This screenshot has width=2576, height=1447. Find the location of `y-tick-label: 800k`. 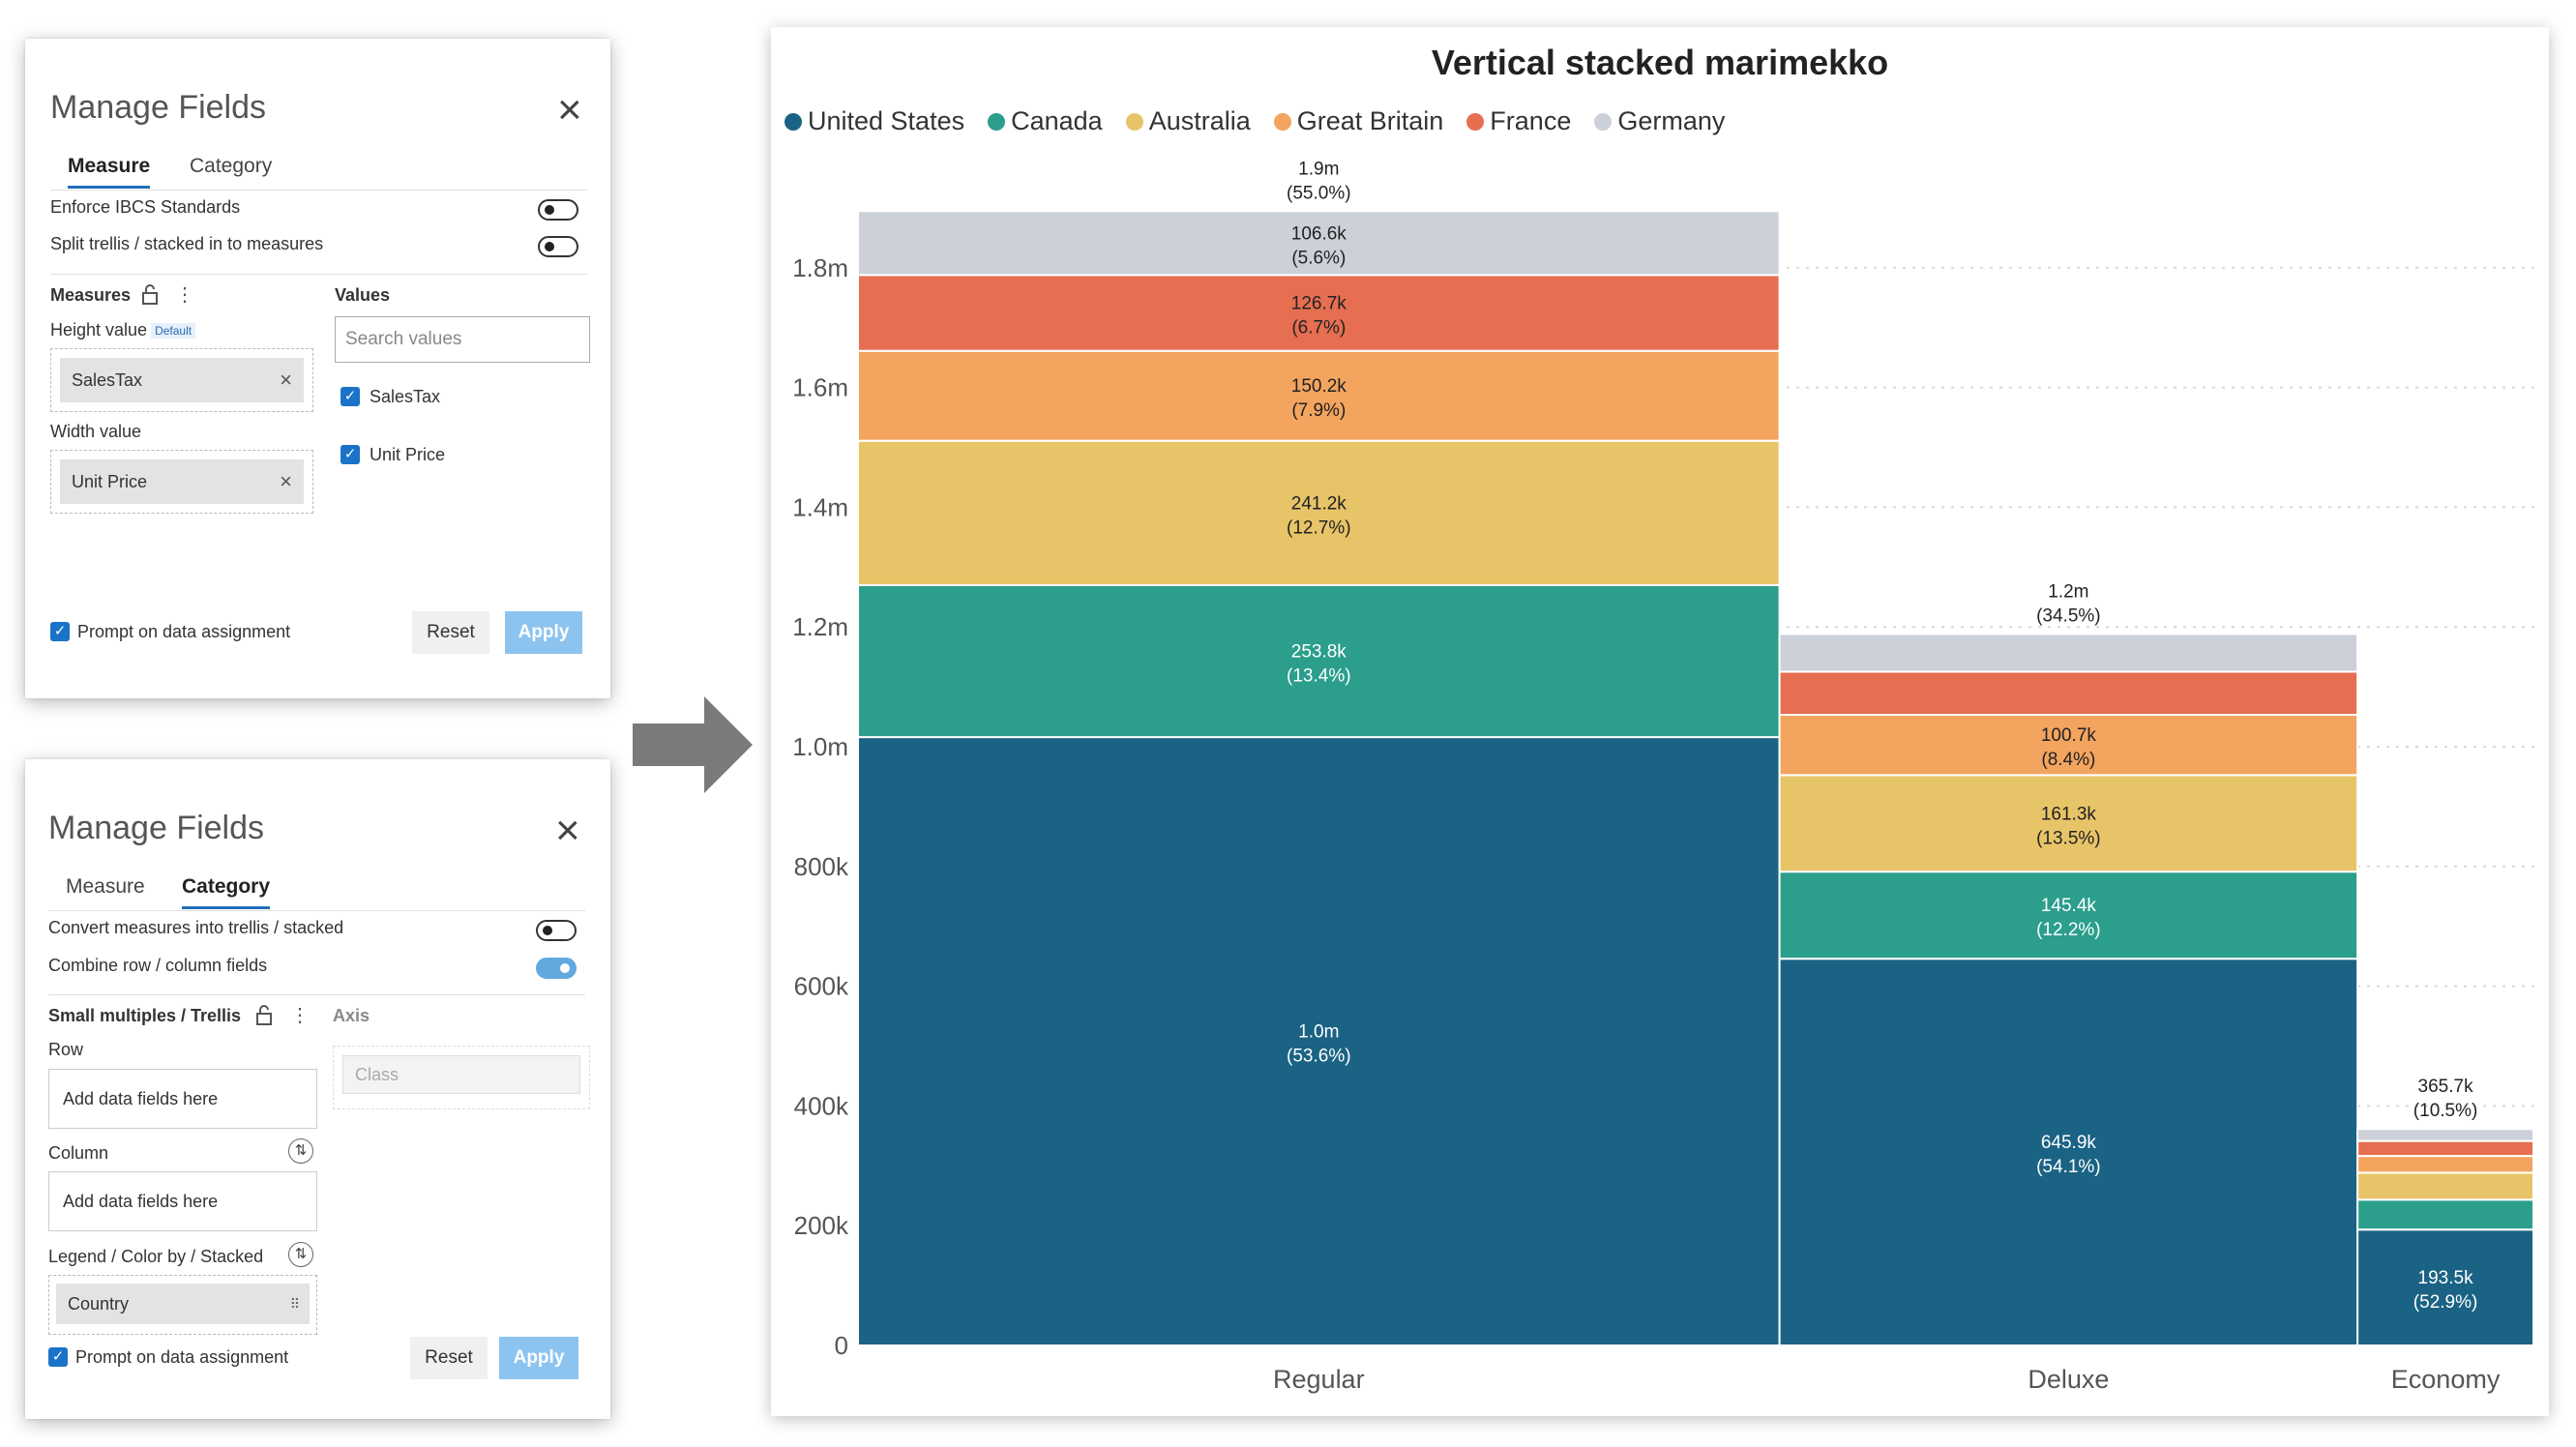

y-tick-label: 800k is located at coordinates (822, 866).